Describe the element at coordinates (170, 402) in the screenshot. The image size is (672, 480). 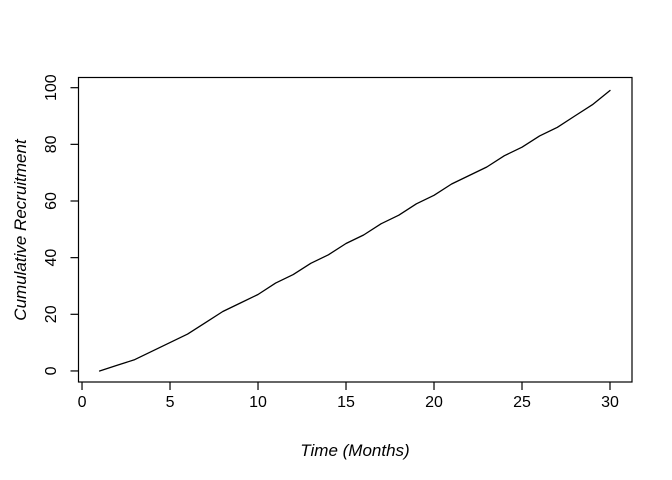
I see `x-tick-label: 5` at that location.